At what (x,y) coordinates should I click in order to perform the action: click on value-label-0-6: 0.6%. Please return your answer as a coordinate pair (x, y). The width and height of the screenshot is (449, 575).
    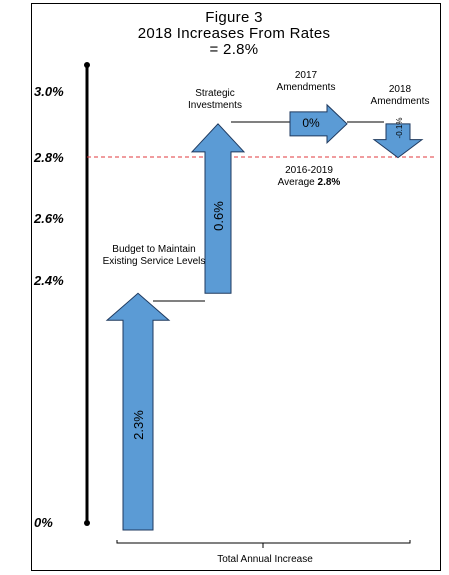
    Looking at the image, I should click on (218, 216).